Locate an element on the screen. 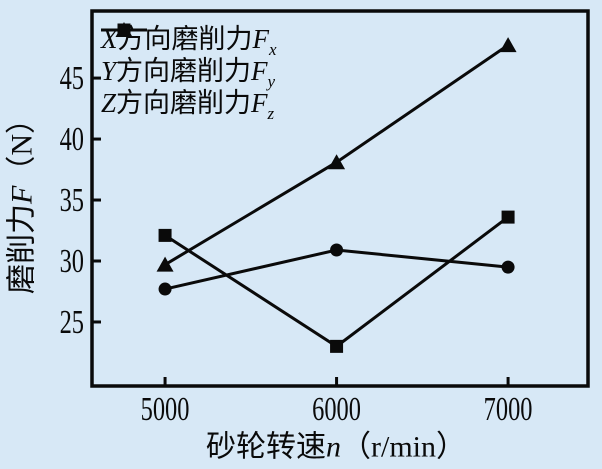 The height and width of the screenshot is (469, 602). x-axis-title: 砂轮转速n（r/min） is located at coordinates (336, 447).